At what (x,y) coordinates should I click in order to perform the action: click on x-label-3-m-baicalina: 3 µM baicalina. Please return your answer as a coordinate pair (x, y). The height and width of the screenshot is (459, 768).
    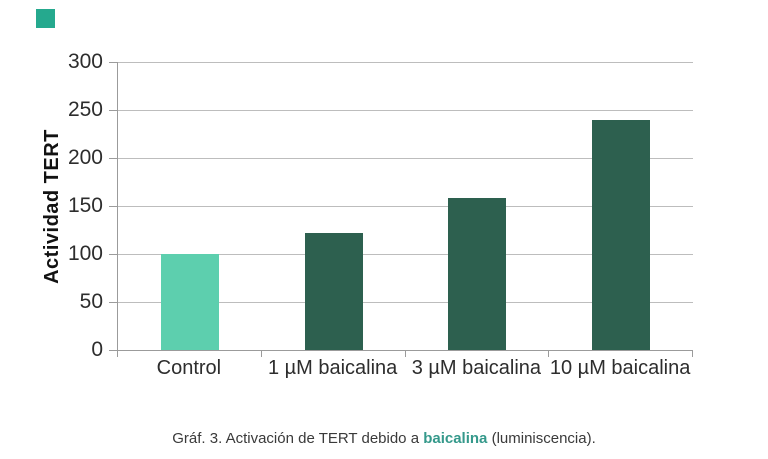
    Looking at the image, I should click on (476, 368).